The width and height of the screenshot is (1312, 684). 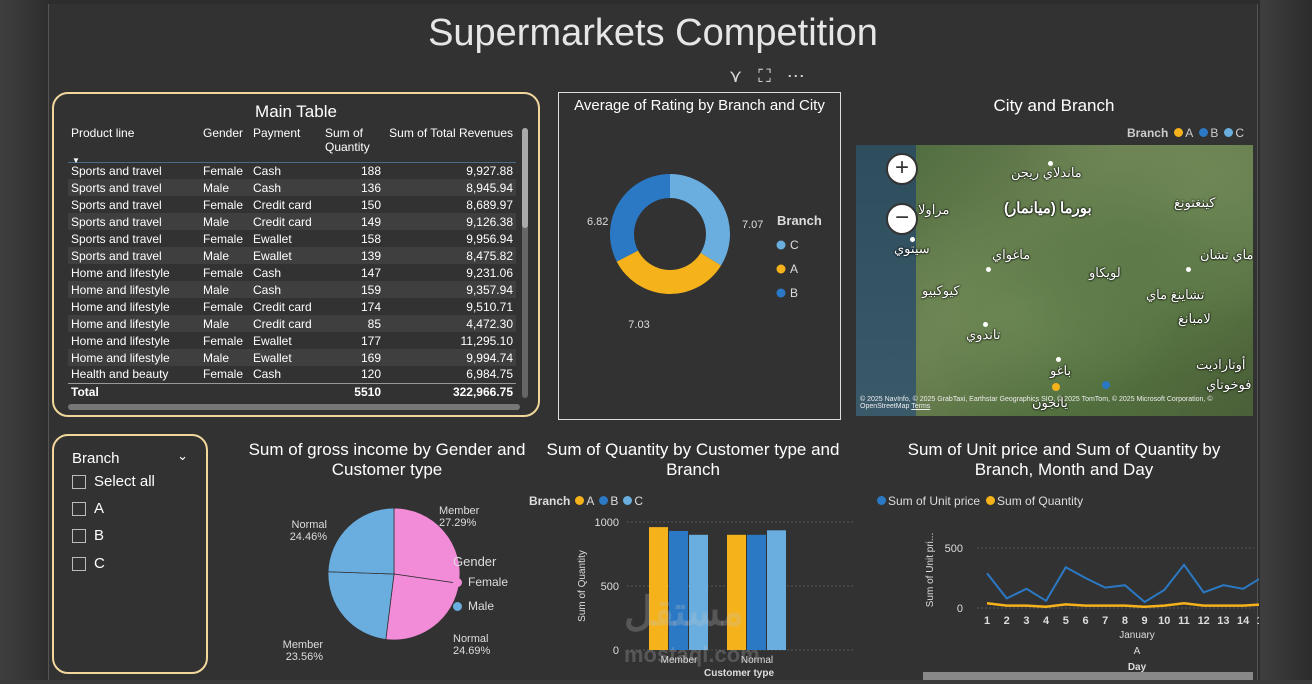 I want to click on table-row: Sports and travel Male Ewallet 139 8,475.82, so click(x=292, y=255).